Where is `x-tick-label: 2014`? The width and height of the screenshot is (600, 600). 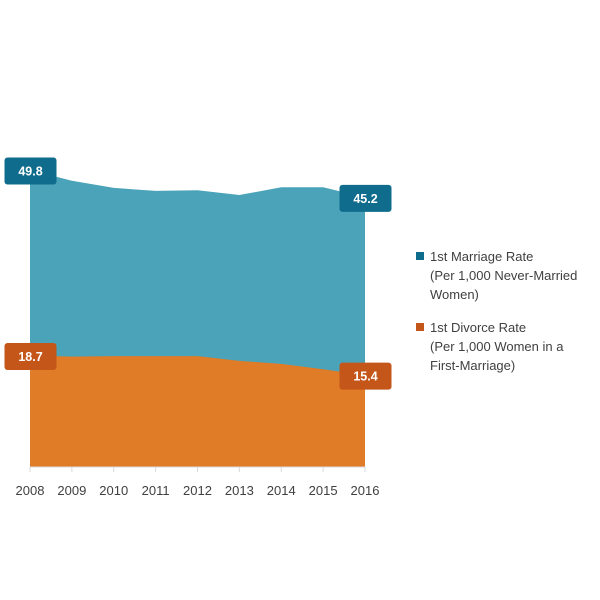
x-tick-label: 2014 is located at coordinates (281, 490).